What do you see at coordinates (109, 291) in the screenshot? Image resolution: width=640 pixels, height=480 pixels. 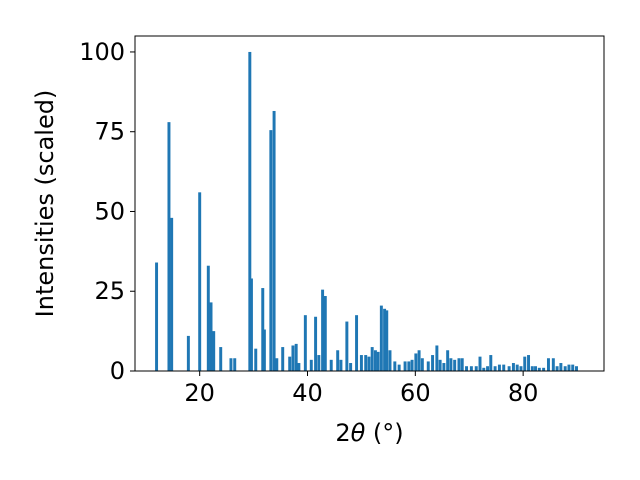 I see `y-tick-label: 25` at bounding box center [109, 291].